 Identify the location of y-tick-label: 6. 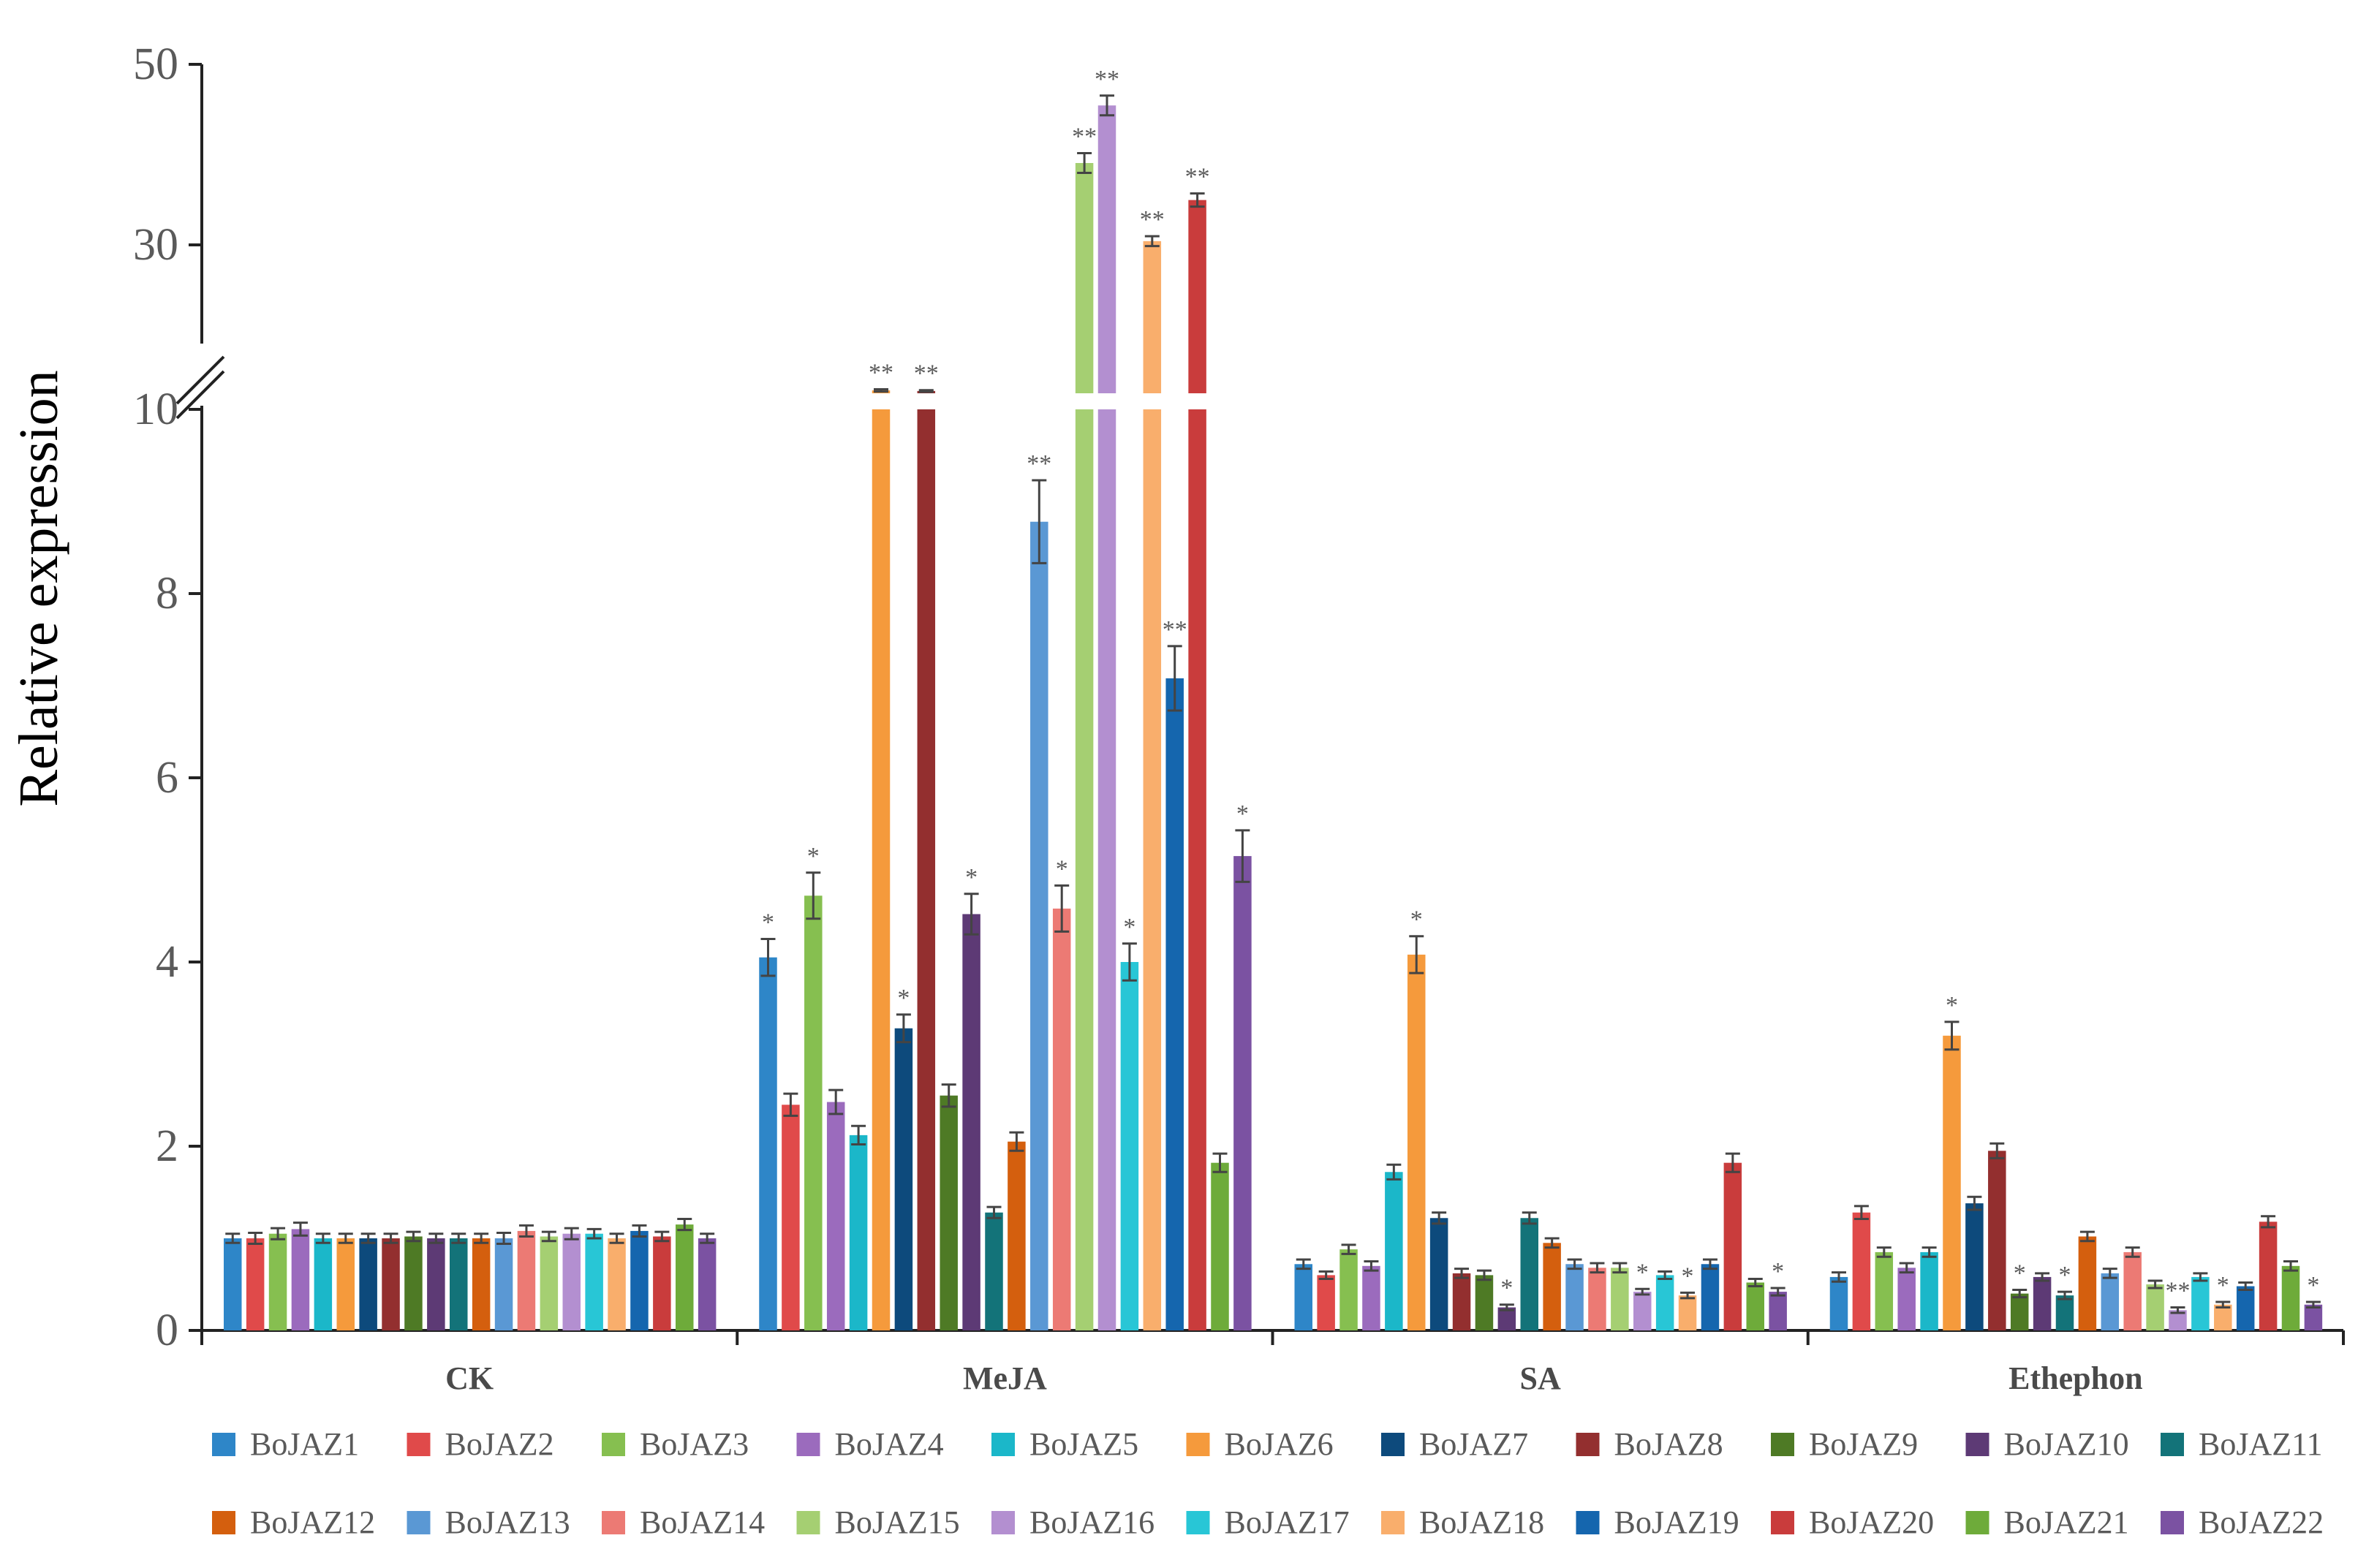
(167, 778).